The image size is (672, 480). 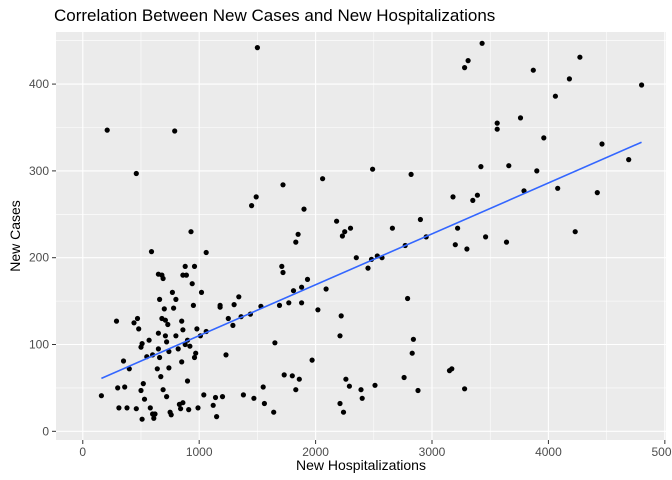 I want to click on x-tick-label: 3000, so click(x=432, y=452).